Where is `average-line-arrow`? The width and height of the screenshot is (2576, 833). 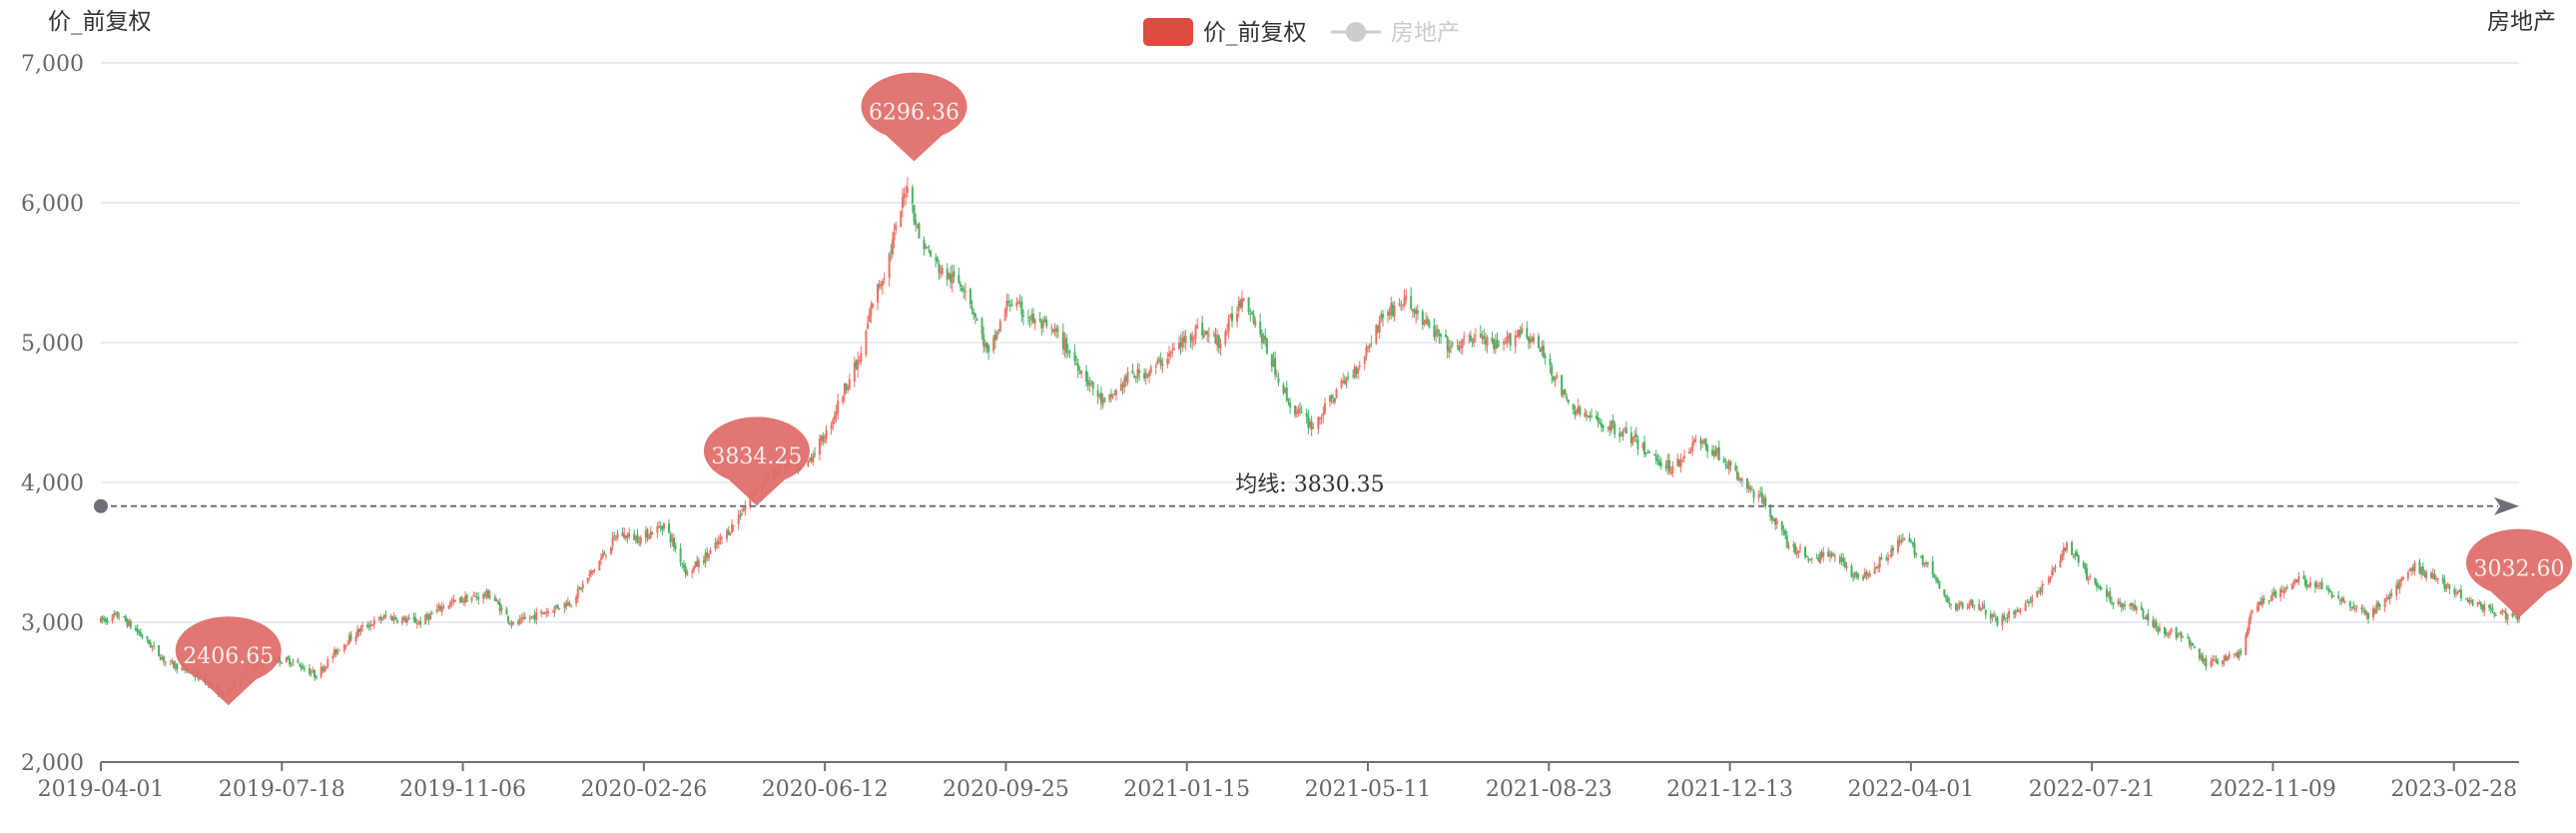 average-line-arrow is located at coordinates (2506, 505).